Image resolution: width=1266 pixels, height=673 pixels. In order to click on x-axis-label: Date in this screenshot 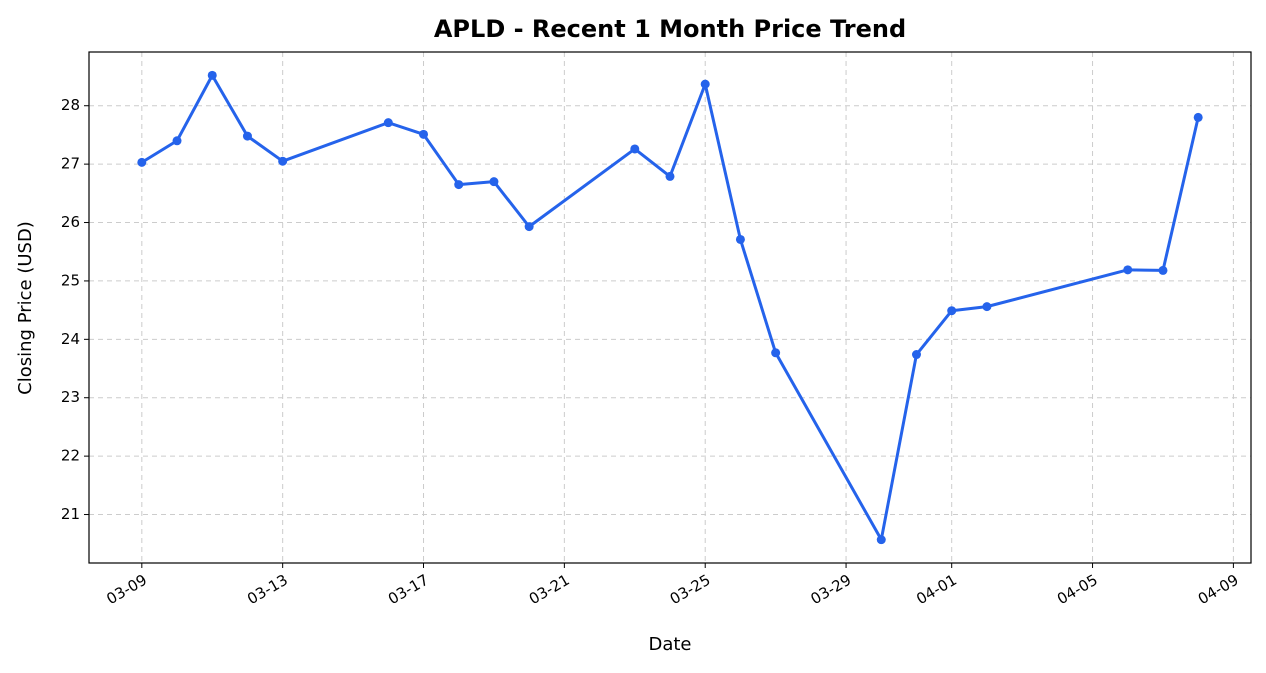, I will do `click(669, 644)`.